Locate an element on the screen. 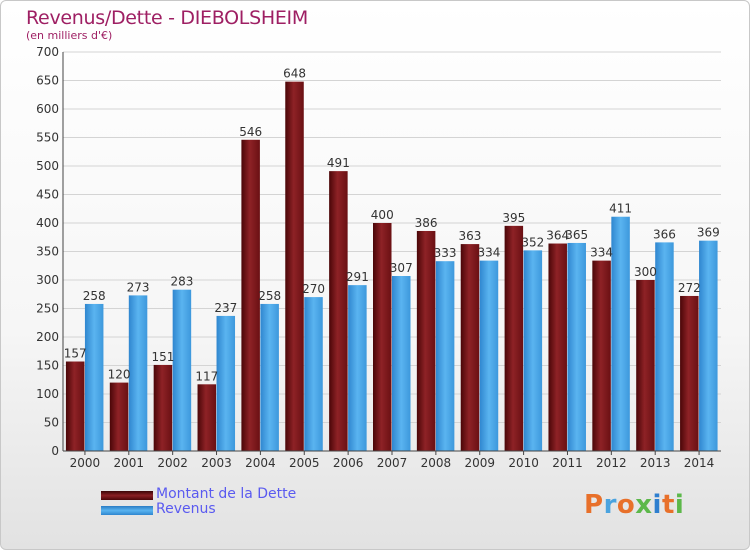  brand-letter: x is located at coordinates (644, 505).